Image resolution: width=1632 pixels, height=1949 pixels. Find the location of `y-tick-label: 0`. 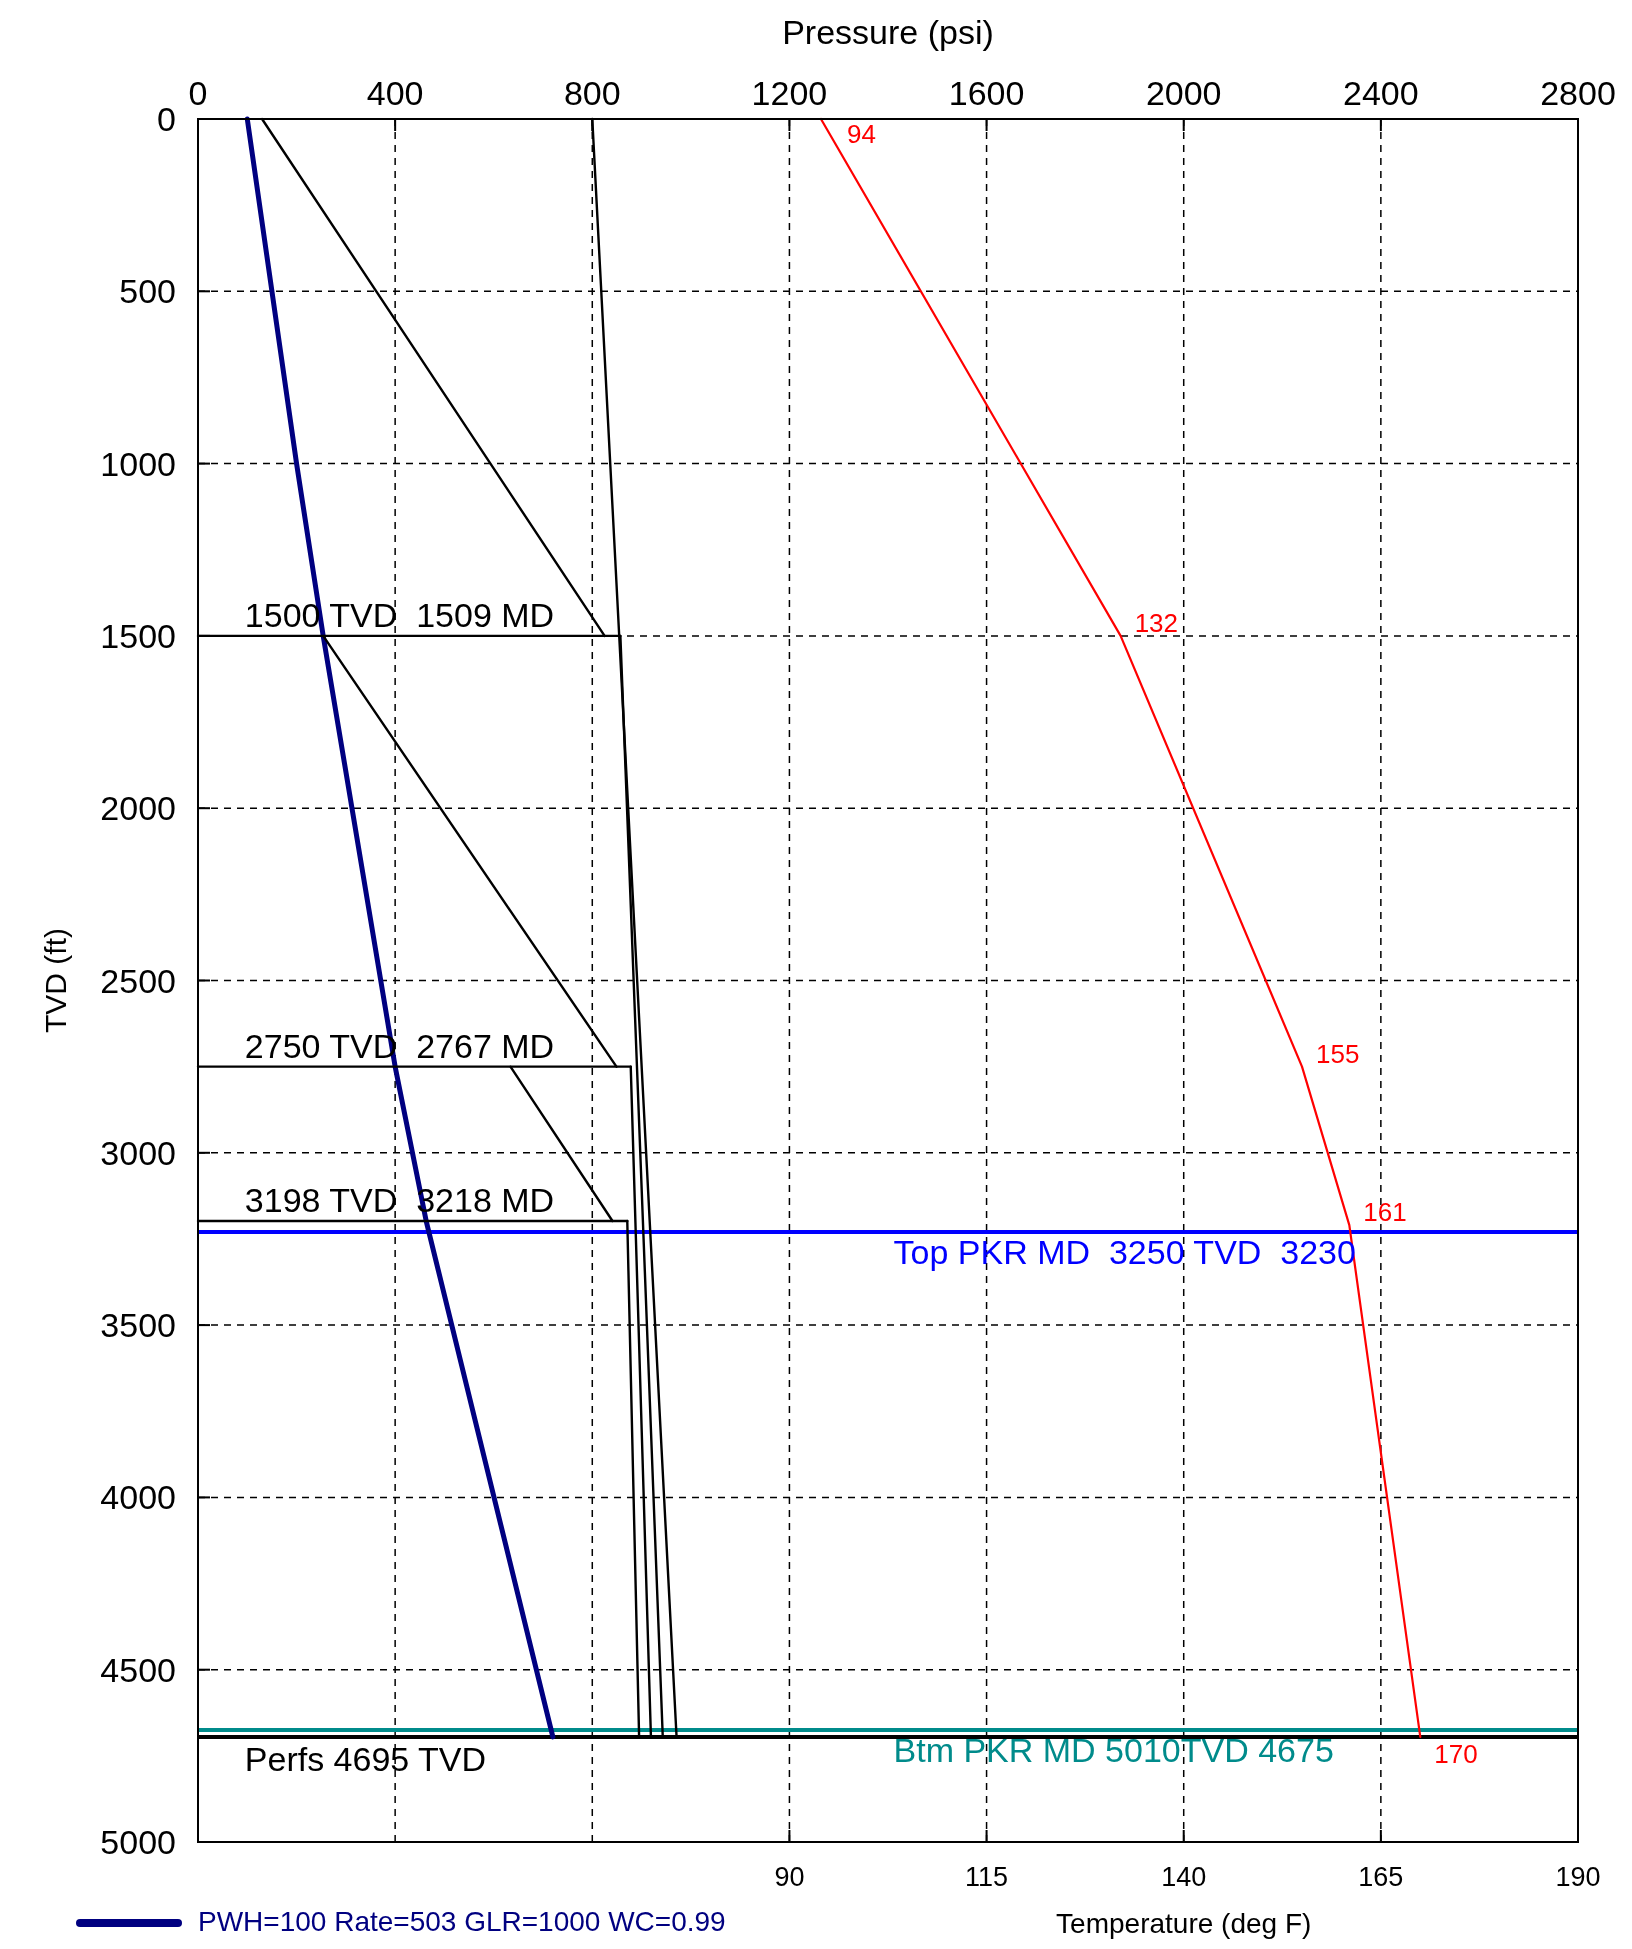

y-tick-label: 0 is located at coordinates (166, 119).